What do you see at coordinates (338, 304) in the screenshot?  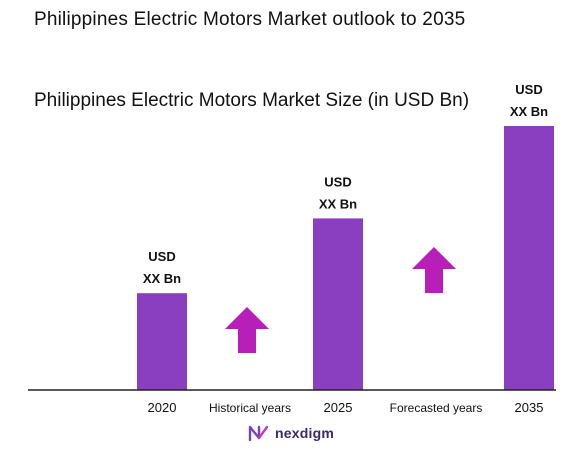 I see `bar-2025` at bounding box center [338, 304].